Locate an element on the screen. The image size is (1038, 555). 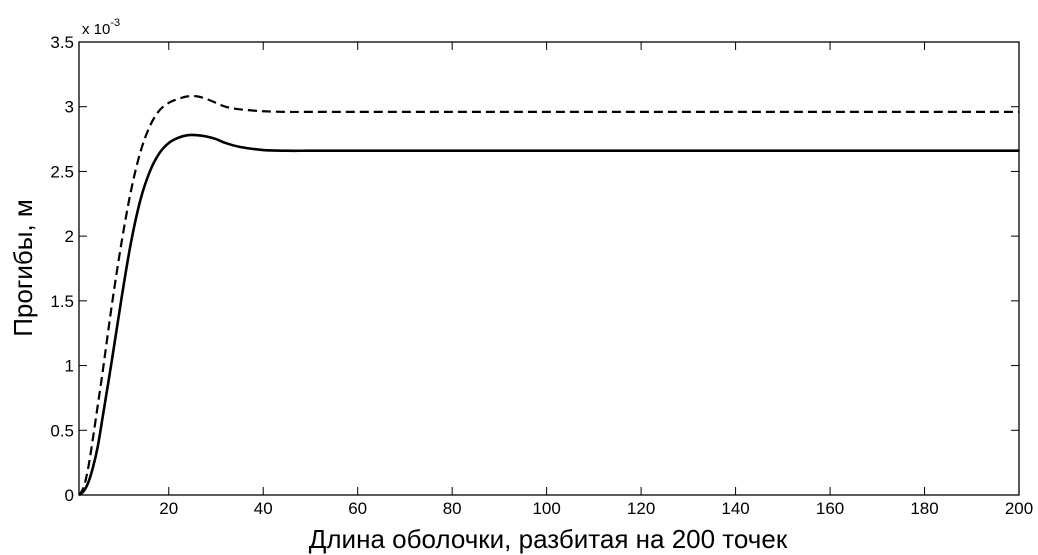
x-tick-label: 120 is located at coordinates (641, 508).